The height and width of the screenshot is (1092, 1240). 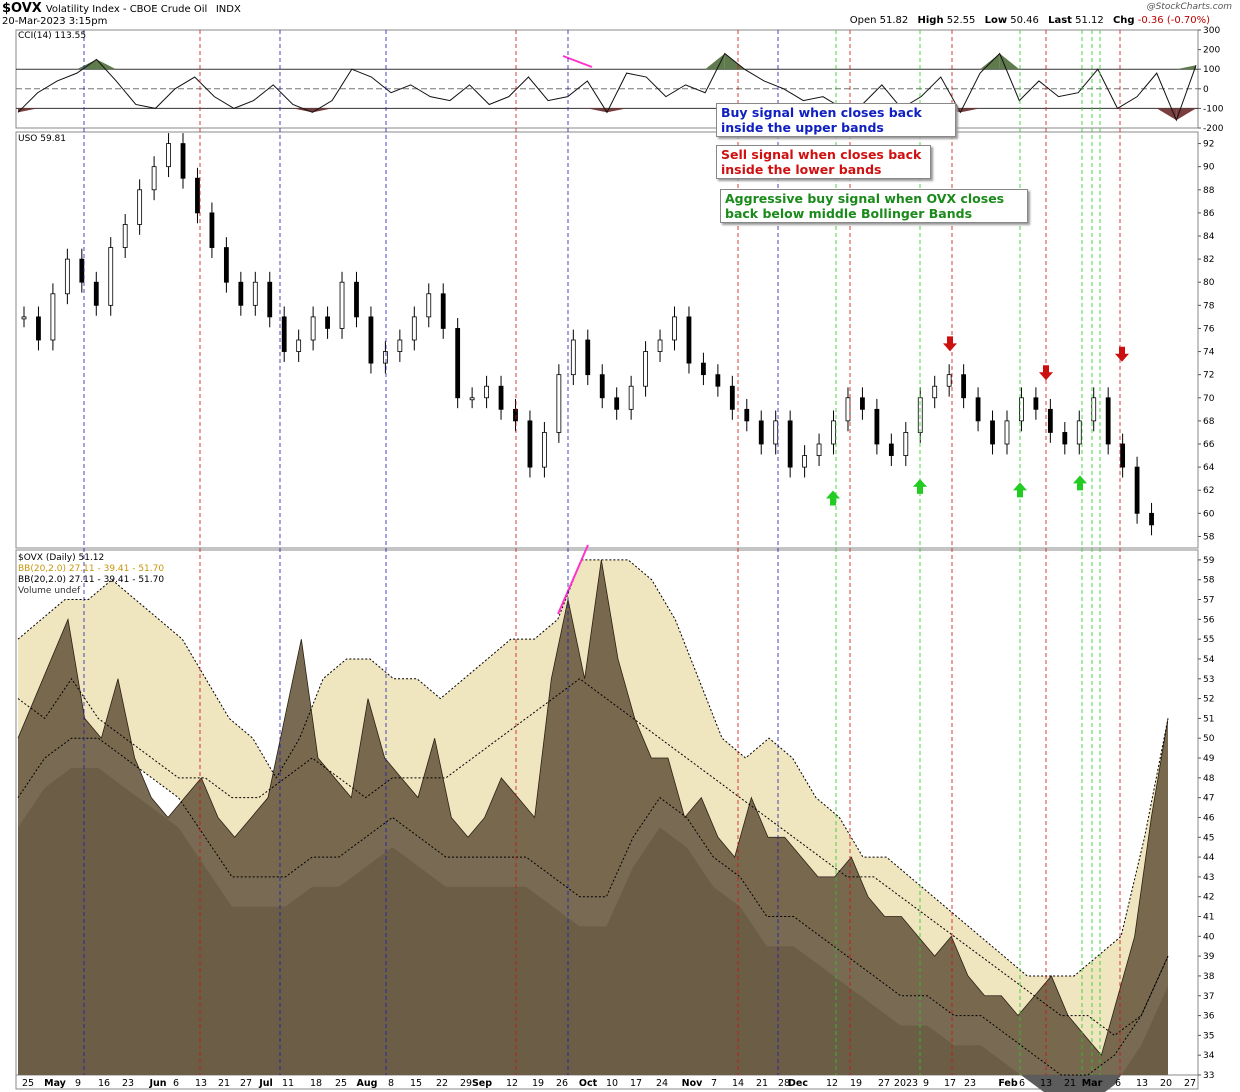 What do you see at coordinates (1211, 70) in the screenshot?
I see `ytick-label-cci: 100` at bounding box center [1211, 70].